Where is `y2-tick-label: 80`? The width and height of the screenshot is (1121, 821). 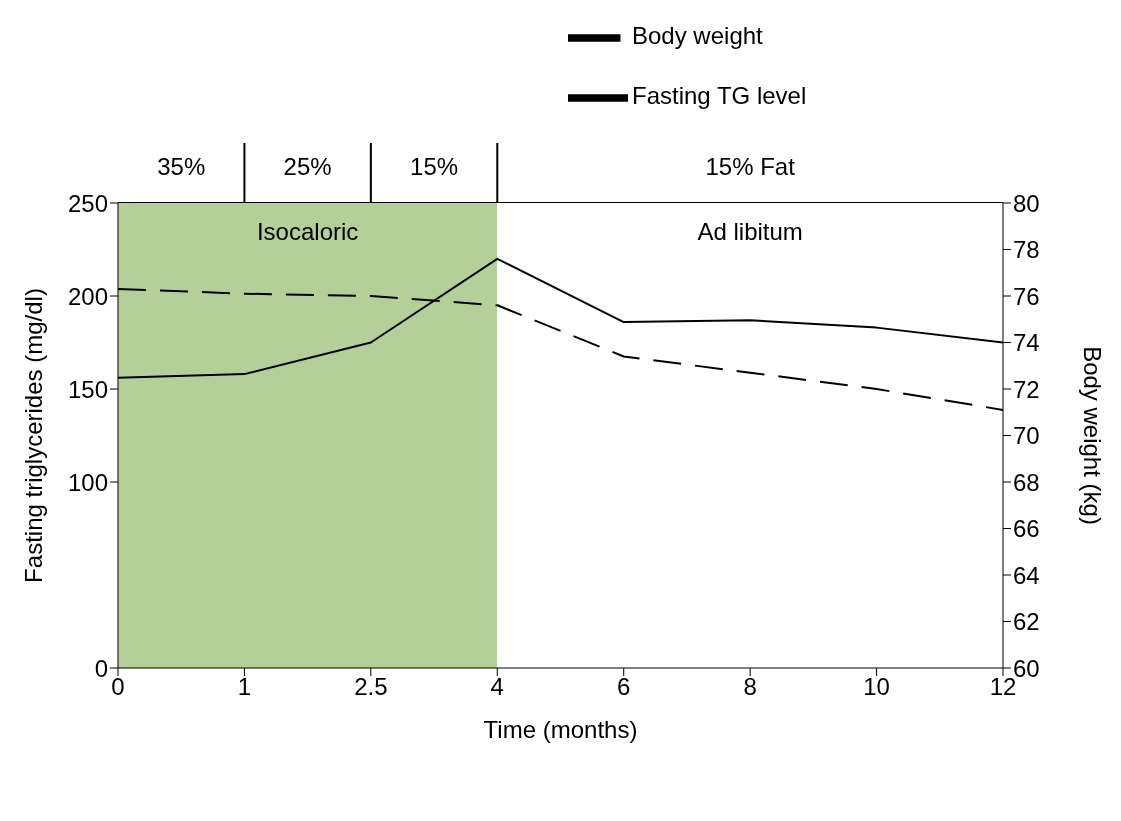 y2-tick-label: 80 is located at coordinates (1026, 203).